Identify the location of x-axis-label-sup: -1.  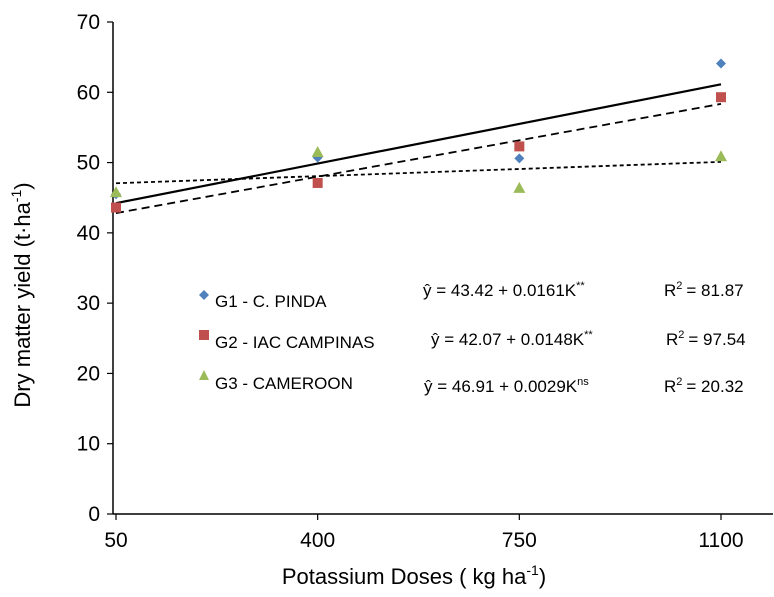
(532, 570).